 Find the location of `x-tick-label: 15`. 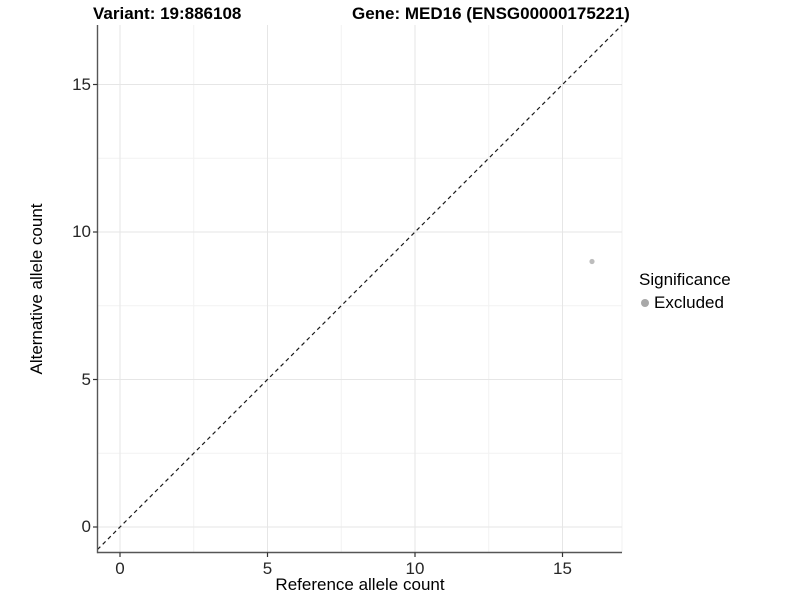

x-tick-label: 15 is located at coordinates (562, 568).